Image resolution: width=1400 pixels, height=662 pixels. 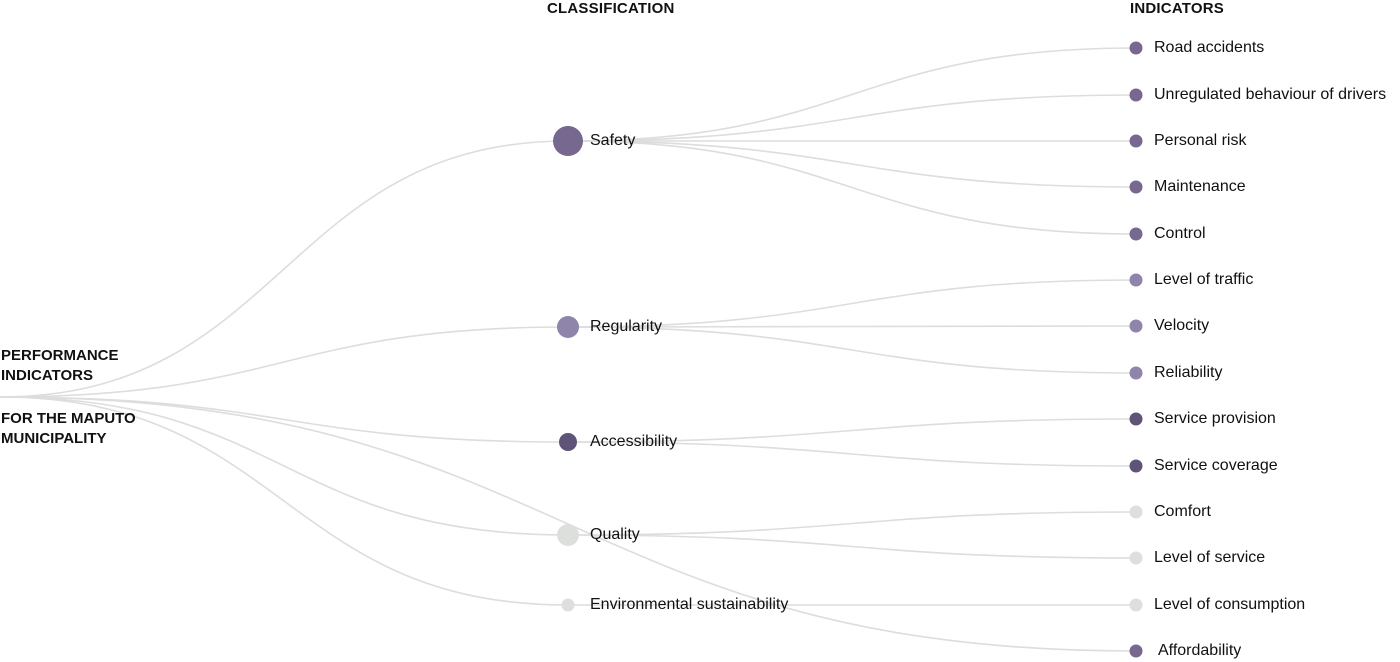 I want to click on indicators-header: INDICATORS, so click(x=1177, y=8).